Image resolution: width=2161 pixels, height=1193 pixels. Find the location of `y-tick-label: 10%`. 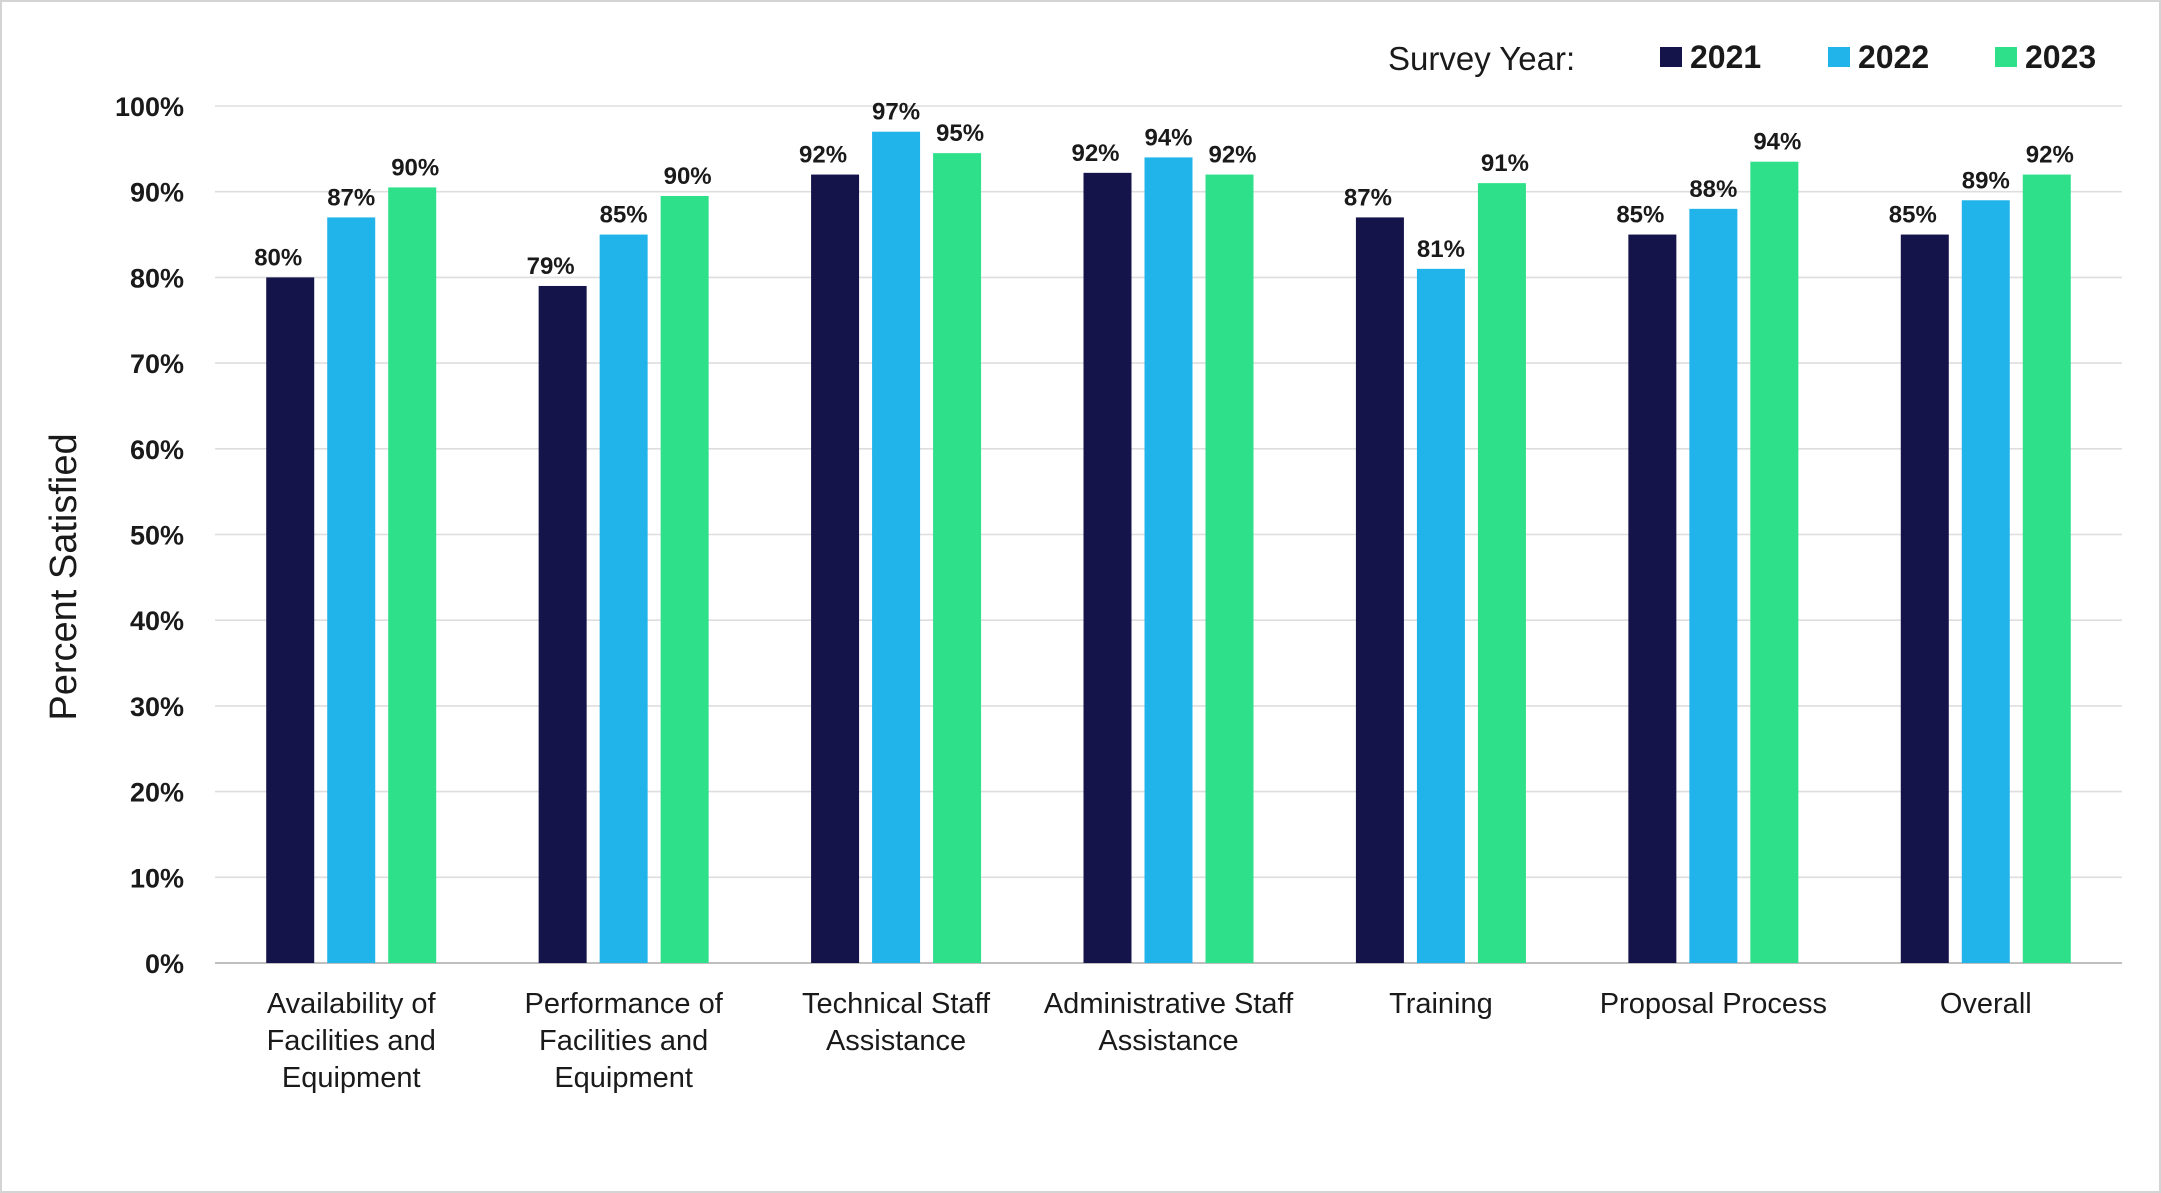

y-tick-label: 10% is located at coordinates (157, 878).